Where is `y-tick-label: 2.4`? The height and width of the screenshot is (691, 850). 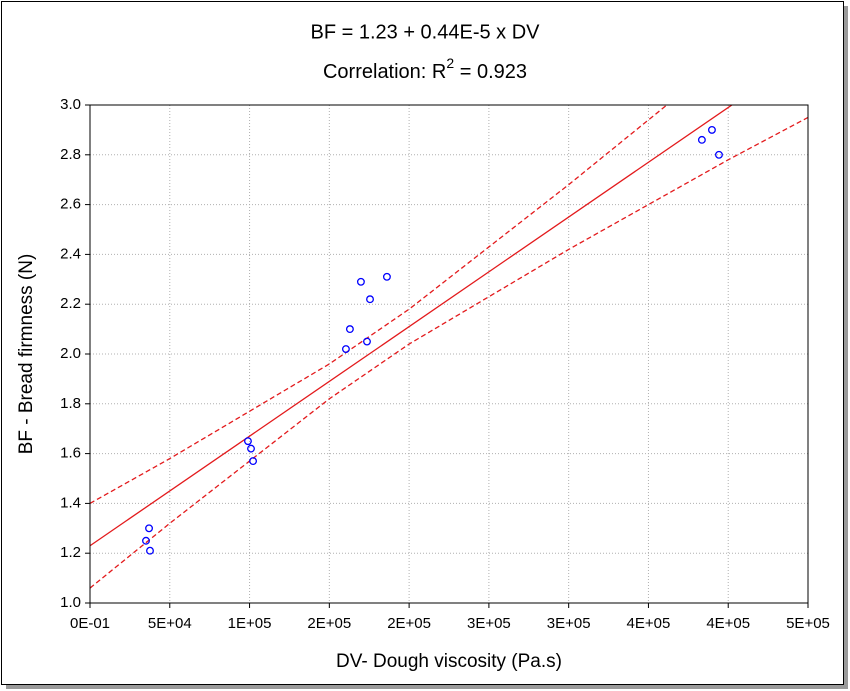
y-tick-label: 2.4 is located at coordinates (70, 253).